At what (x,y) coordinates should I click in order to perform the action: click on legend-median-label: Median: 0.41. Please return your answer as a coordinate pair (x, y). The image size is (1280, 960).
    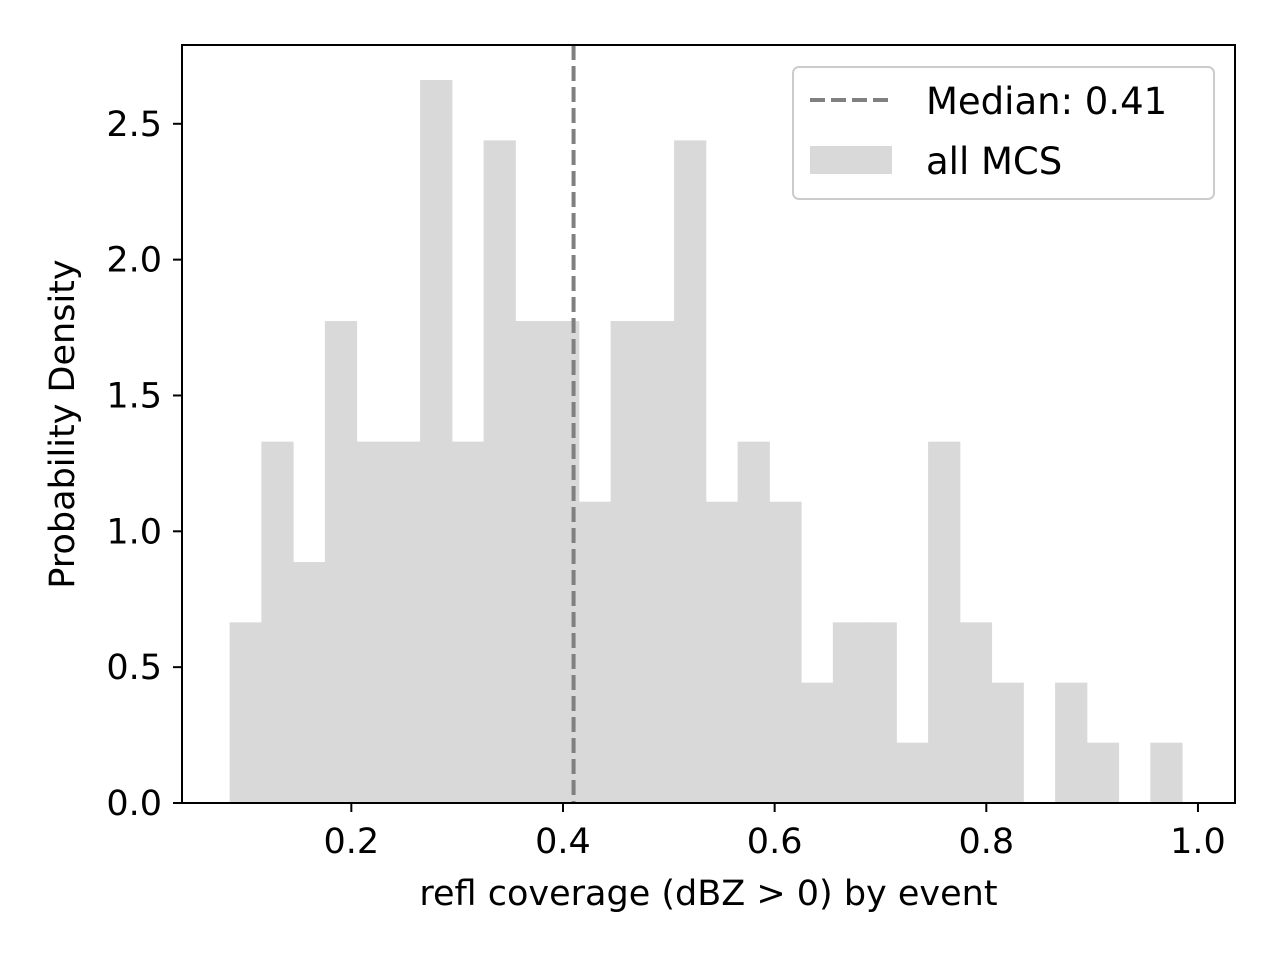
    Looking at the image, I should click on (1046, 101).